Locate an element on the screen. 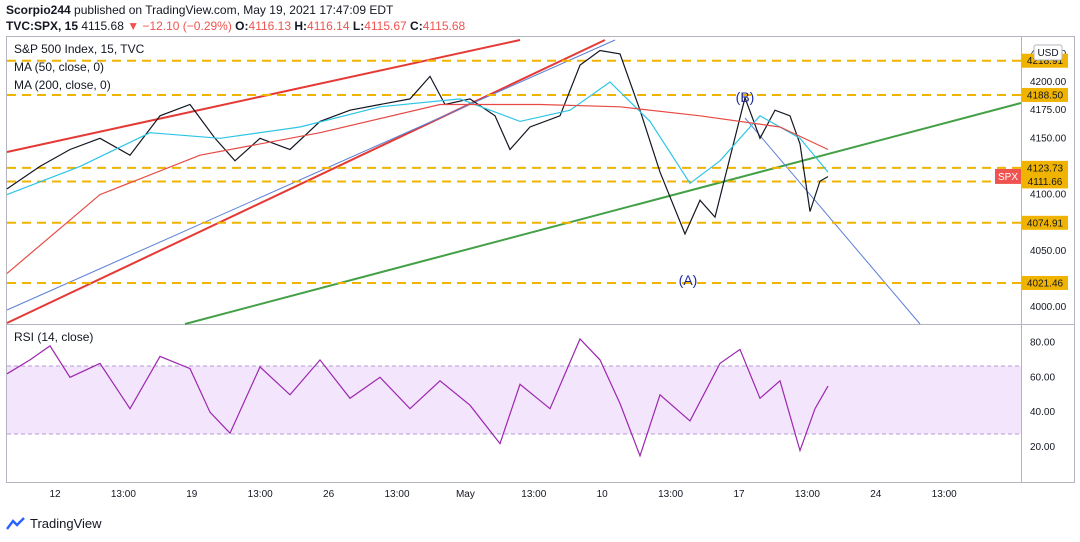  time-tick-label: 19 is located at coordinates (192, 494).